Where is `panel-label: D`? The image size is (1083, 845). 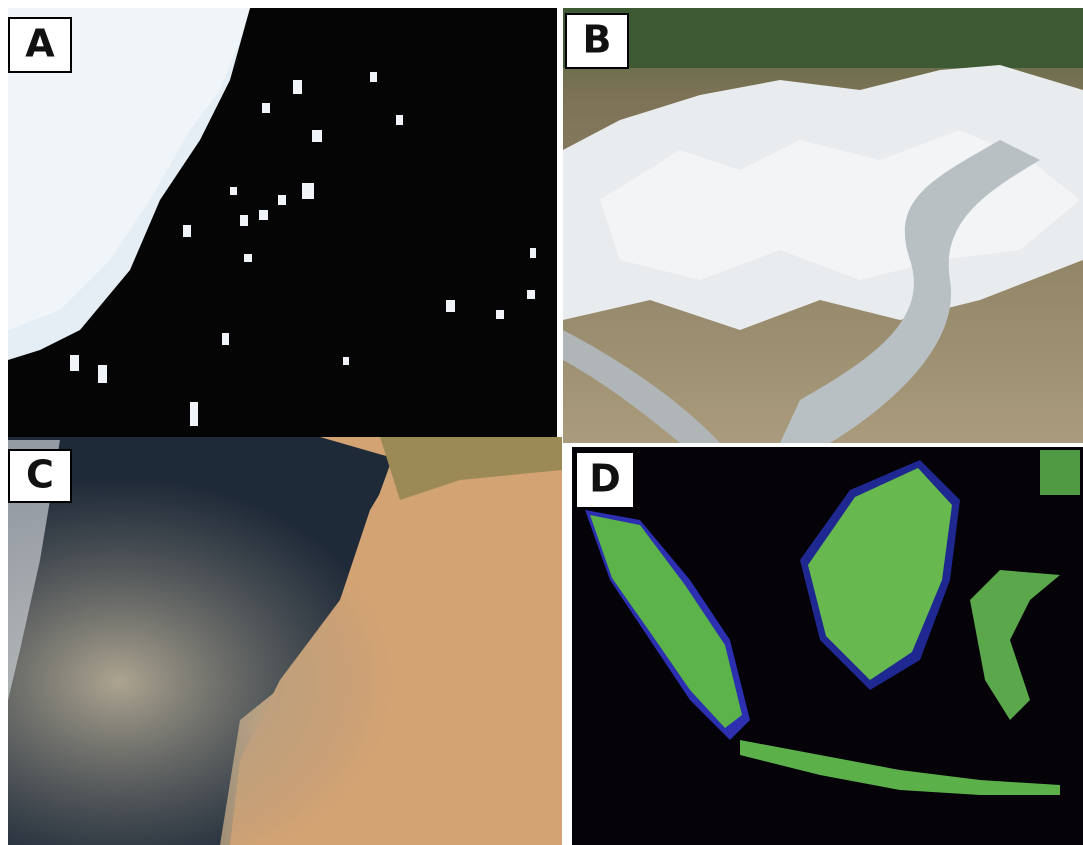 panel-label: D is located at coordinates (605, 479).